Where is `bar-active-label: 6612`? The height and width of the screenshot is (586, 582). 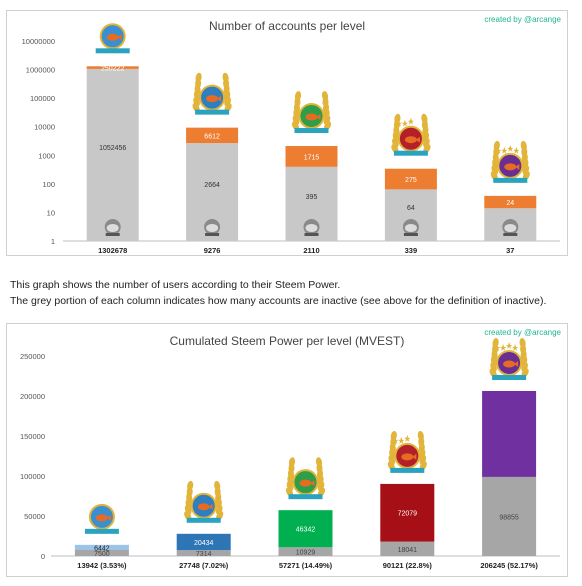
bar-active-label: 6612 is located at coordinates (212, 136).